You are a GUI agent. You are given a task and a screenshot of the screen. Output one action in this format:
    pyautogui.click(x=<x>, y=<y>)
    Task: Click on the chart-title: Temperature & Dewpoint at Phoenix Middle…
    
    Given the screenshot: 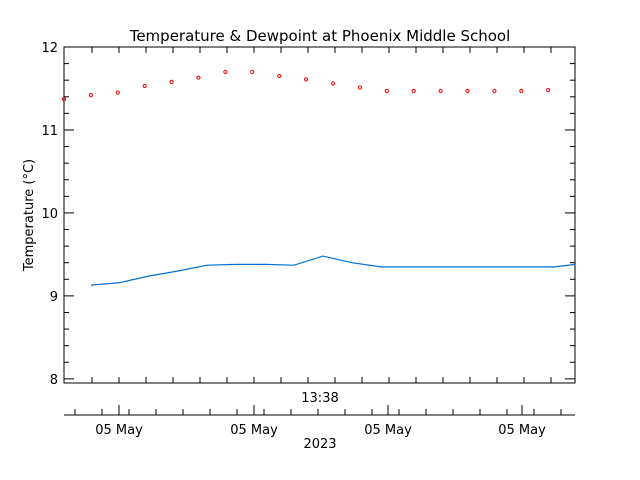 What is the action you would take?
    pyautogui.click(x=320, y=36)
    